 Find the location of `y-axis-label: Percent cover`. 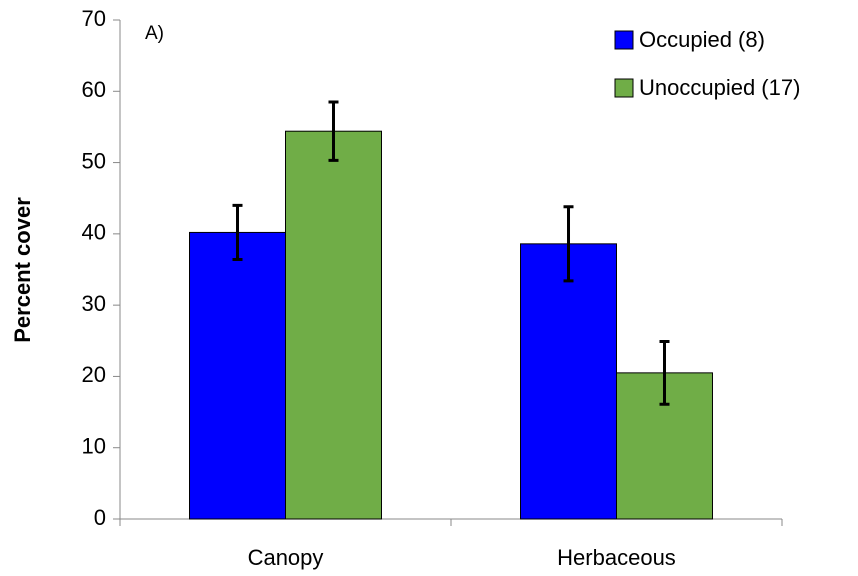

y-axis-label: Percent cover is located at coordinates (22, 270).